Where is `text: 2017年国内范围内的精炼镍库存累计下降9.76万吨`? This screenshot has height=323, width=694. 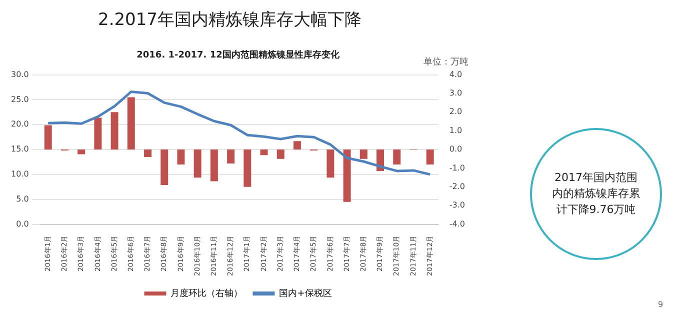
text: 2017年国内范围内的精炼镍库存累计下降9.76万吨 is located at coordinates (596, 194).